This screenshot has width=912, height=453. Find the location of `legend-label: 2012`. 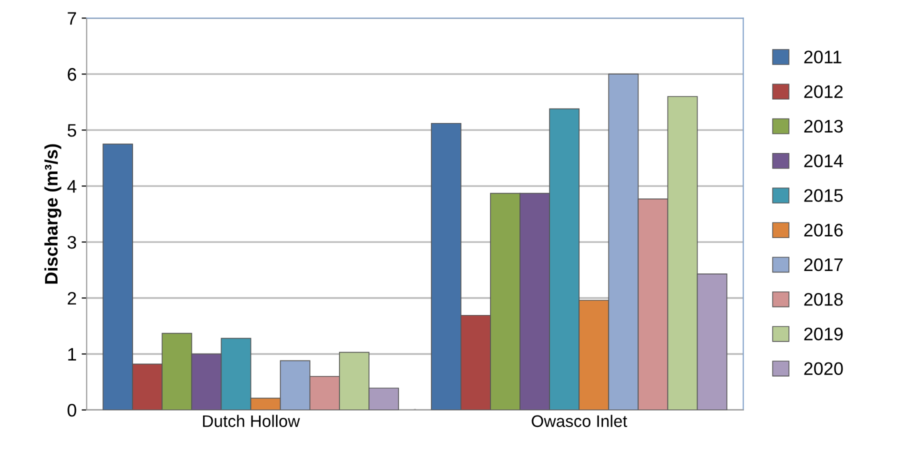

legend-label: 2012 is located at coordinates (823, 91).